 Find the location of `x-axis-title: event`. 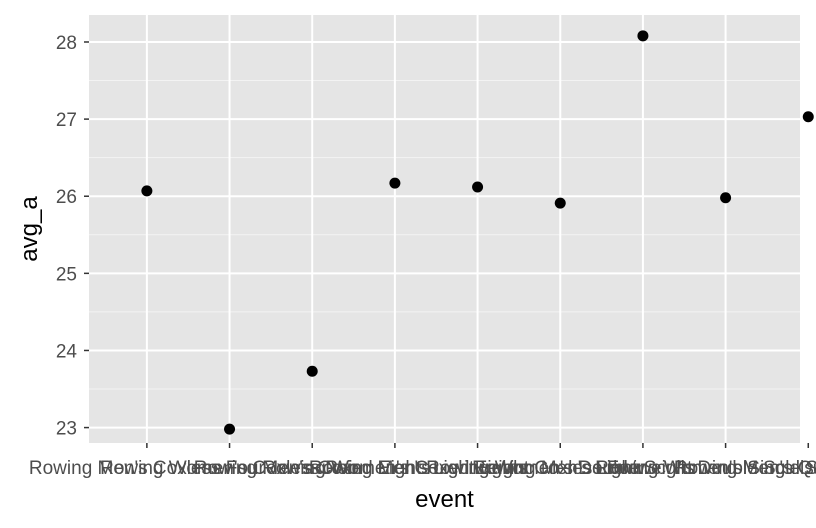

x-axis-title: event is located at coordinates (444, 499).